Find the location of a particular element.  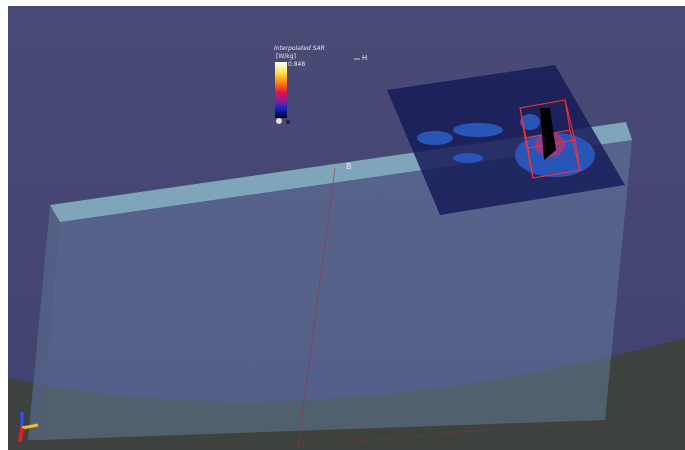

antenna is located at coordinates (548, 134).